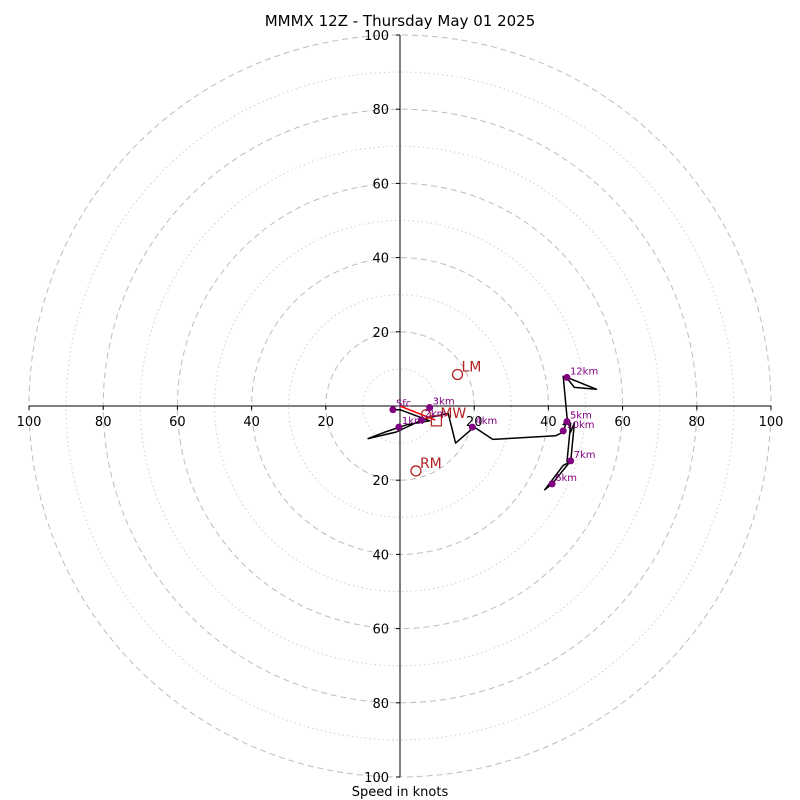  What do you see at coordinates (581, 416) in the screenshot?
I see `height-marker-label: 5km` at bounding box center [581, 416].